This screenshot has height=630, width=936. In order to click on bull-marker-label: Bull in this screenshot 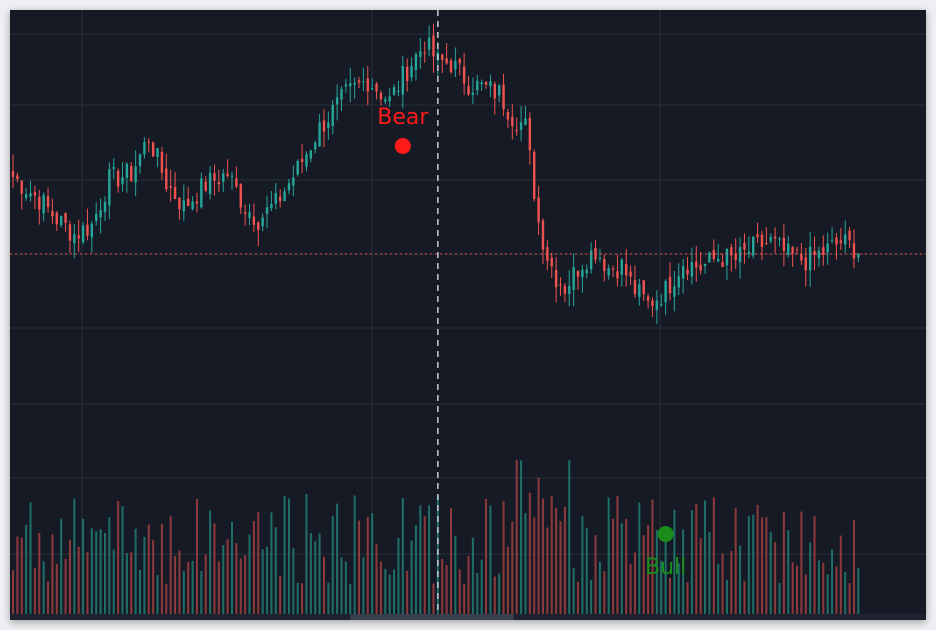, I will do `click(665, 567)`.